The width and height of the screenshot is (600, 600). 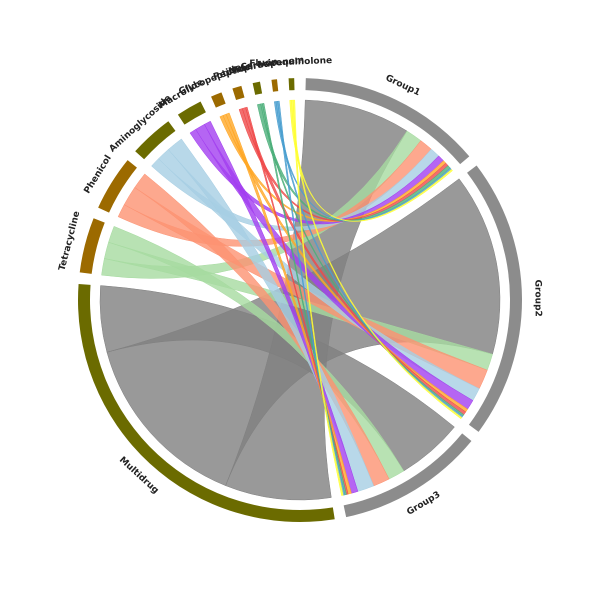 What do you see at coordinates (423, 504) in the screenshot?
I see `sector-label: Group3` at bounding box center [423, 504].